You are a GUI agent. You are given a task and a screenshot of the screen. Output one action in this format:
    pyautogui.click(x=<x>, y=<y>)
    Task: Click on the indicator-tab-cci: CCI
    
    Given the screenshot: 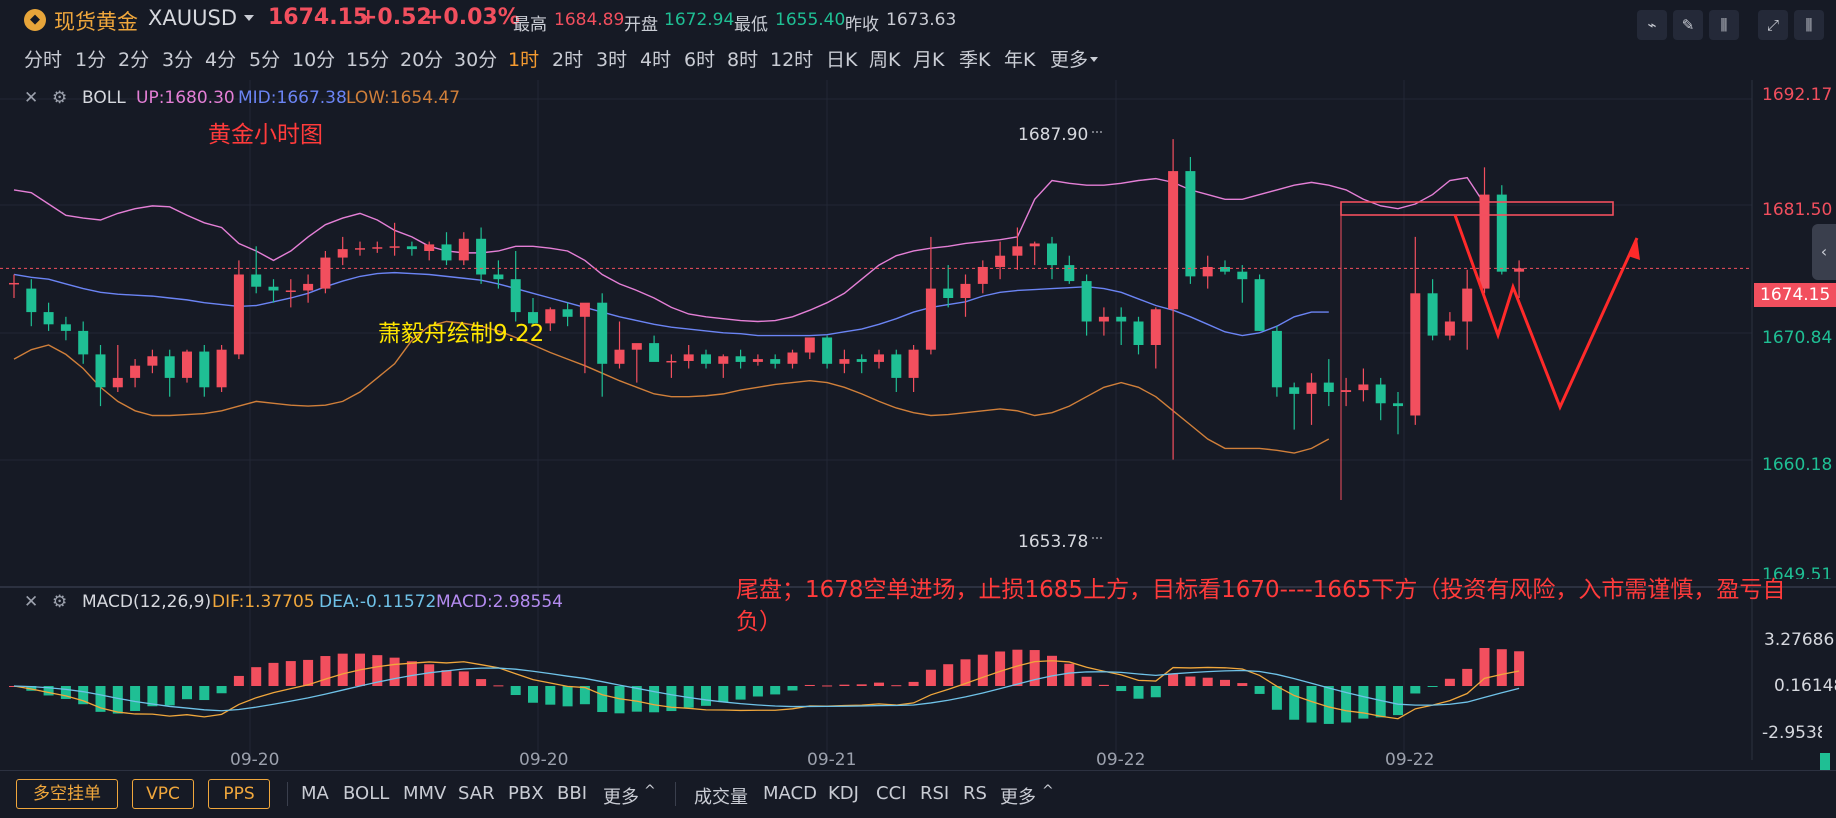 What is the action you would take?
    pyautogui.click(x=891, y=793)
    